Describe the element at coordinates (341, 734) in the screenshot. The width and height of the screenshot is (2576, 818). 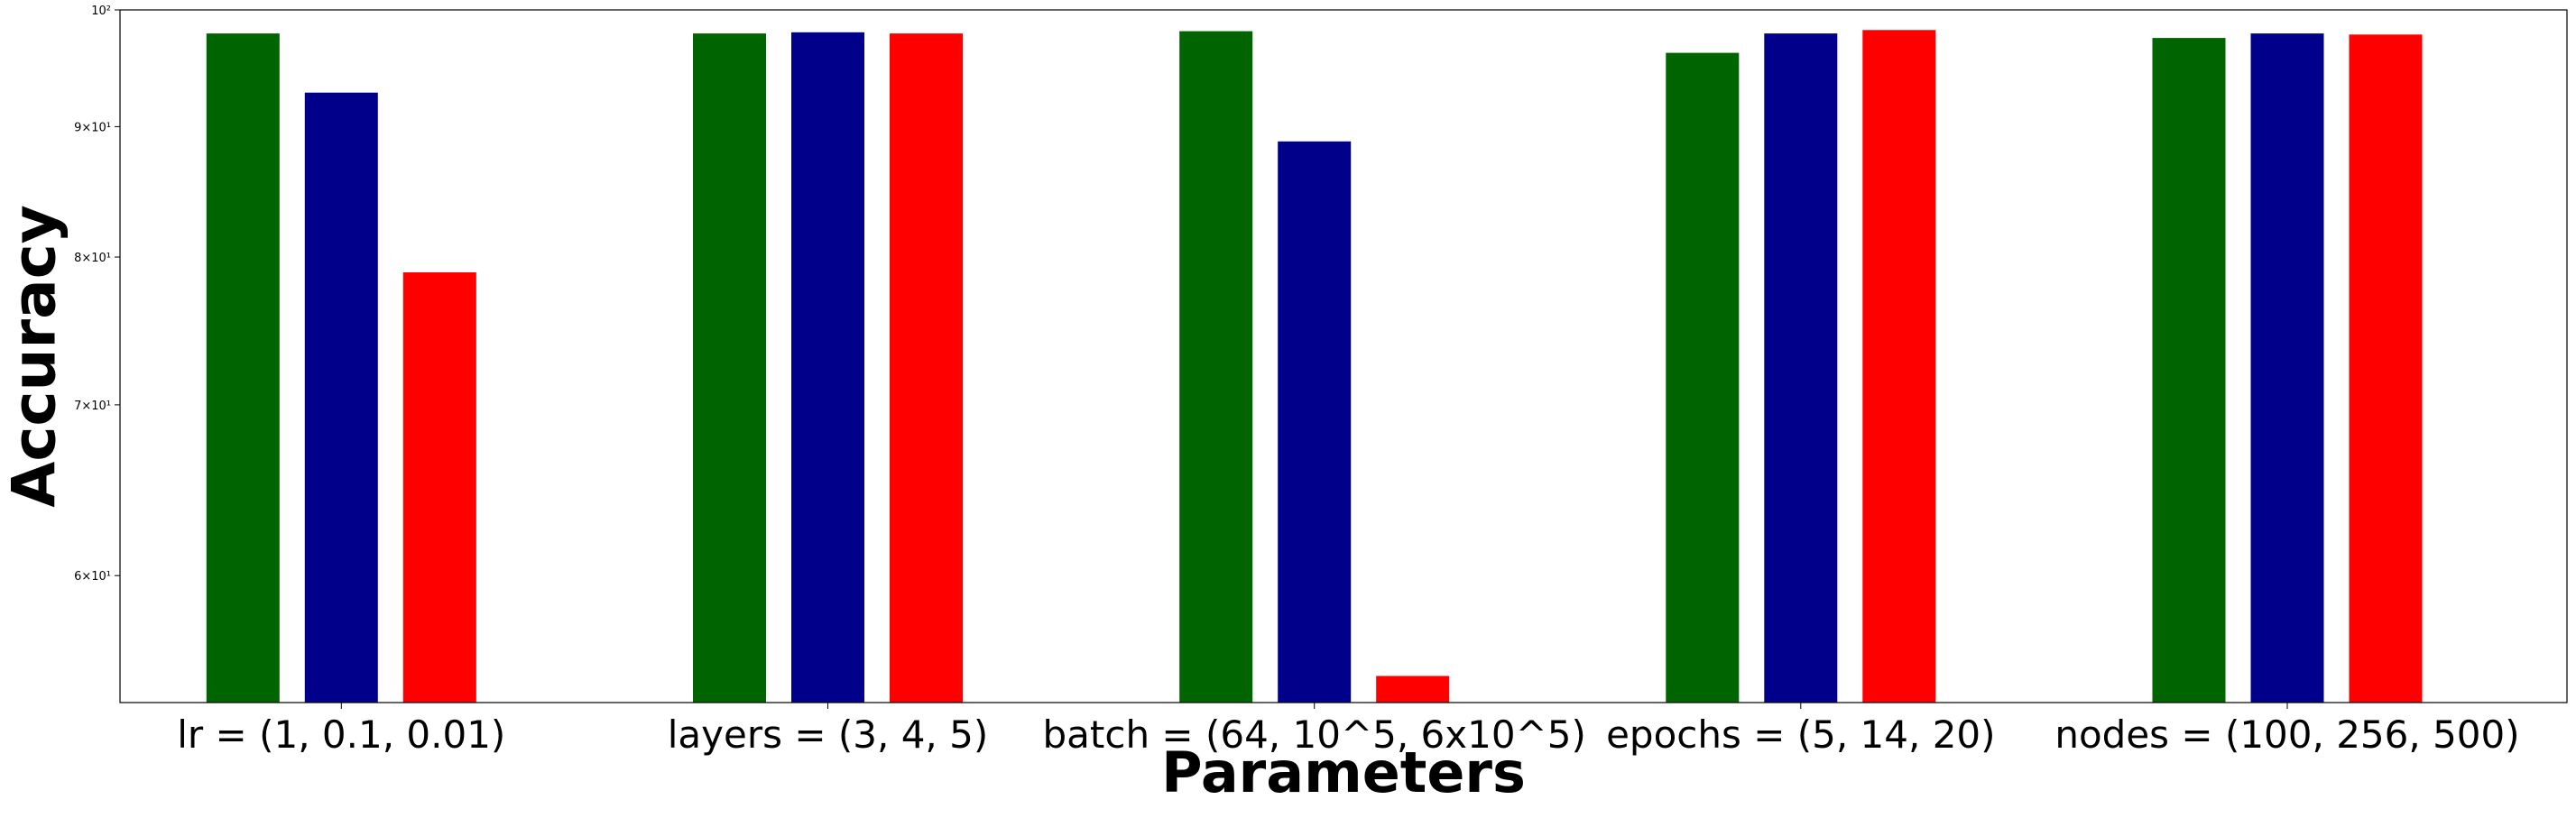
I see `x-tick-label-0: lr = (1, 0.1, 0.01)` at that location.